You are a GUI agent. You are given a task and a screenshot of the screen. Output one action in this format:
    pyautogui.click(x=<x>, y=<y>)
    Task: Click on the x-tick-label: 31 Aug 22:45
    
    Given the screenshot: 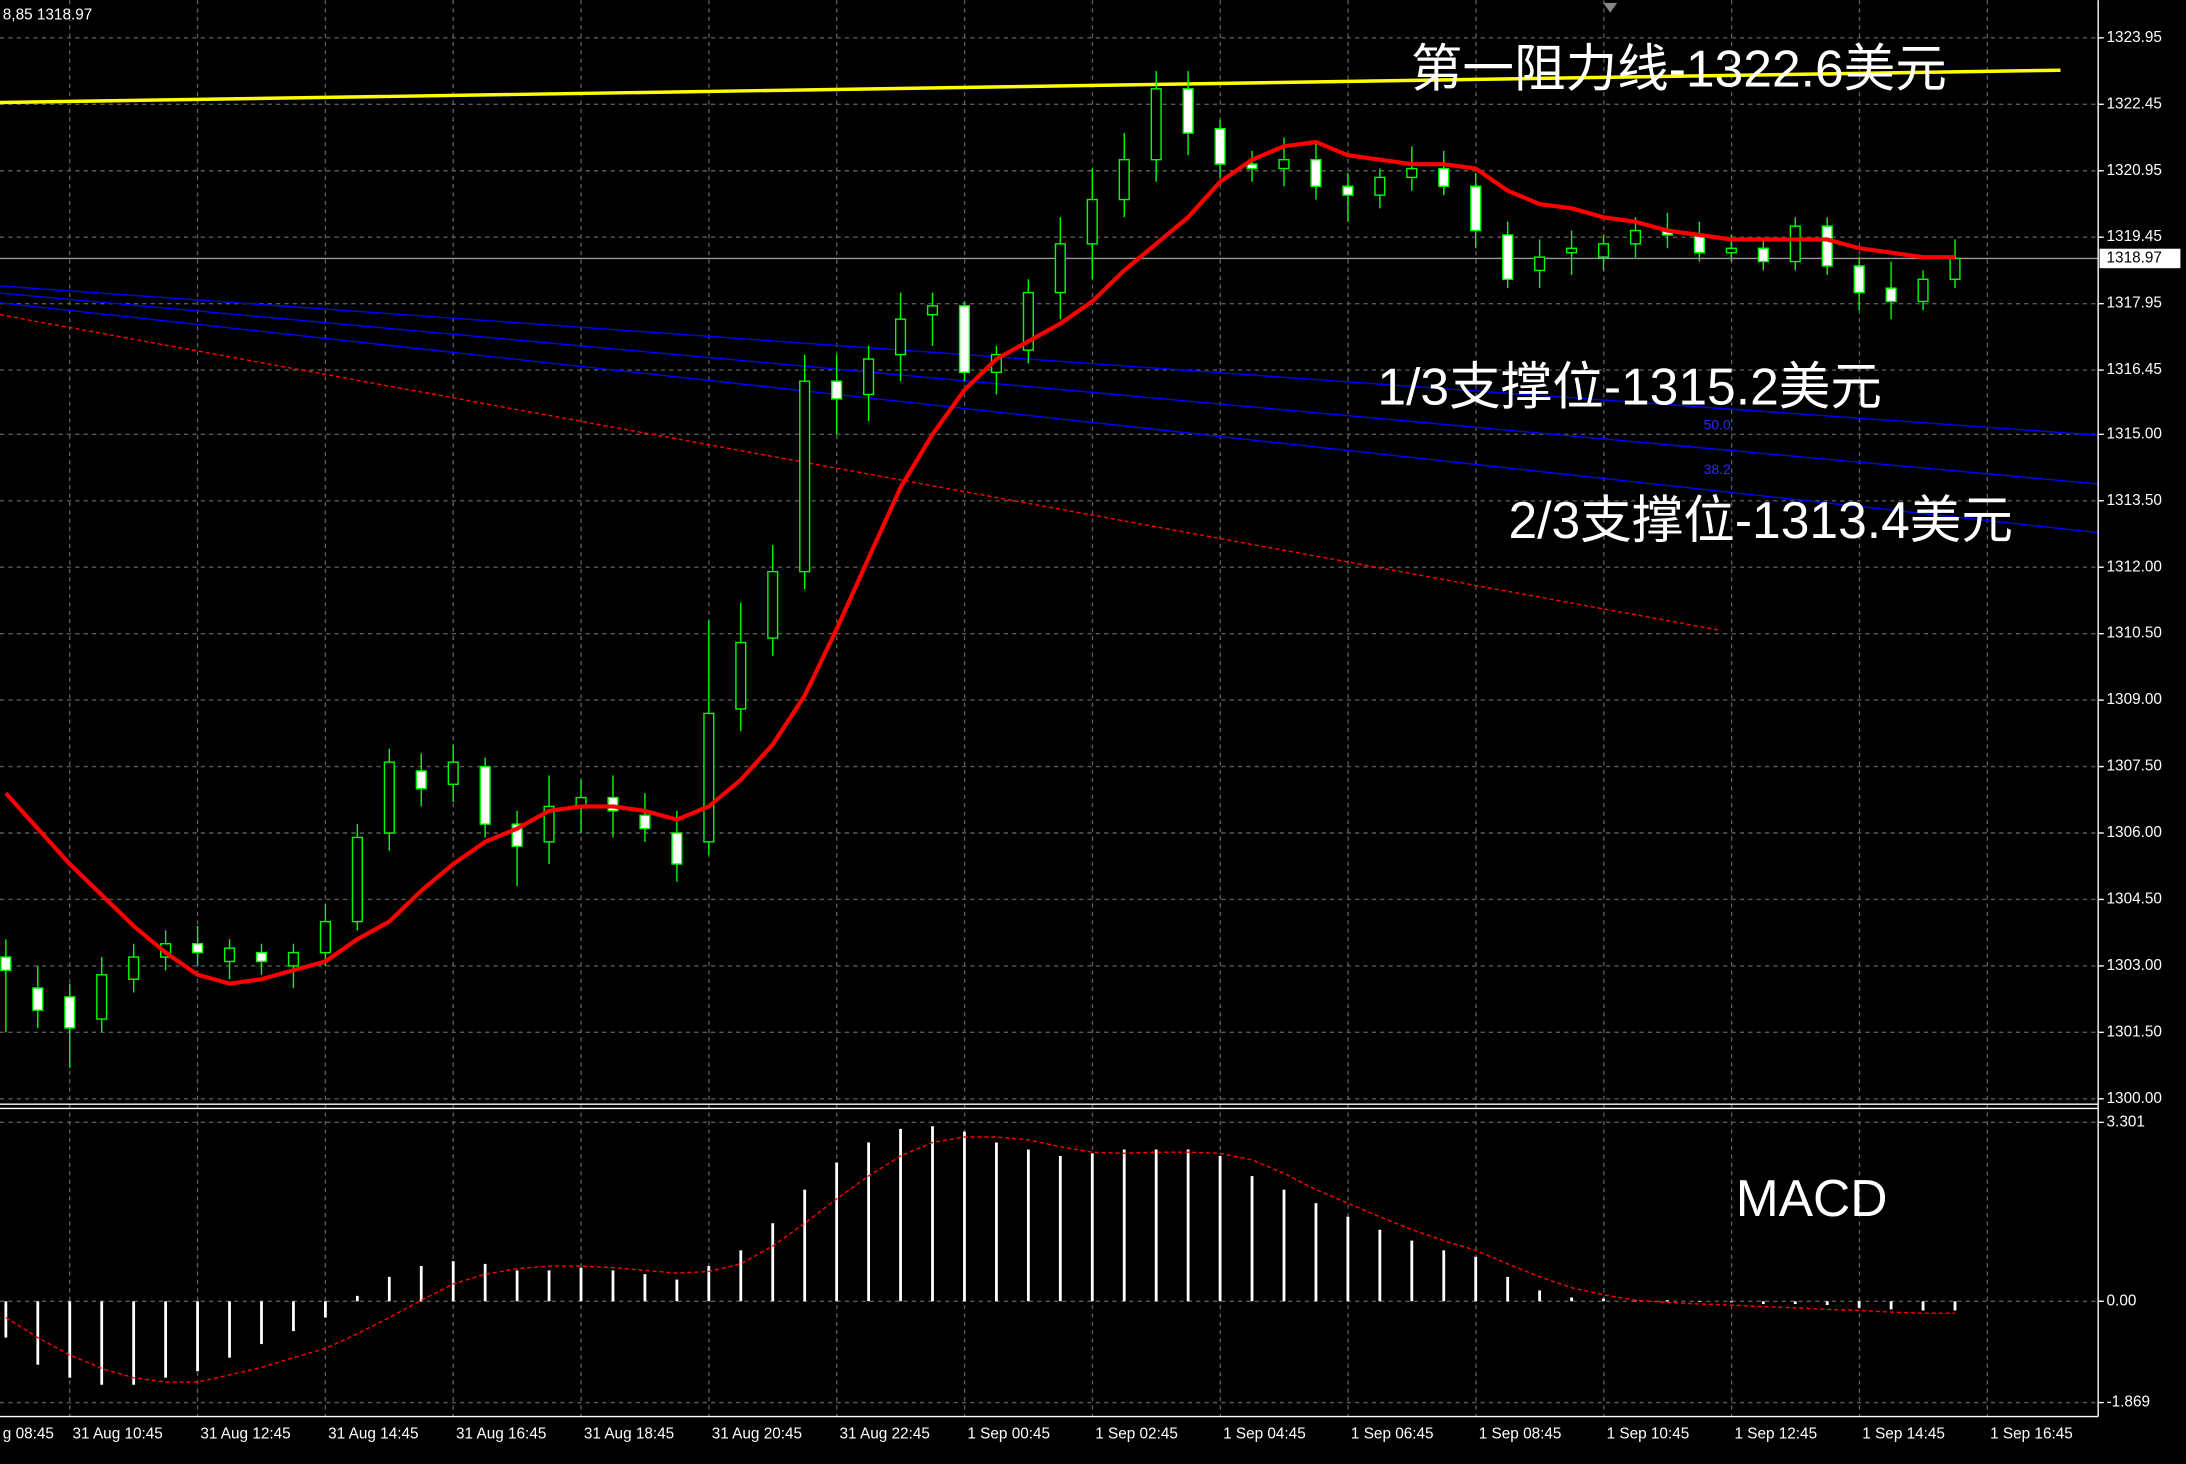 What is the action you would take?
    pyautogui.click(x=885, y=1434)
    